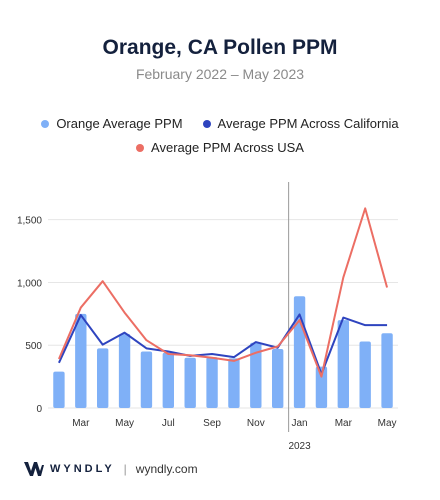 Image resolution: width=440 pixels, height=500 pixels. I want to click on wyndly-logo: WYNDLY, so click(69, 469).